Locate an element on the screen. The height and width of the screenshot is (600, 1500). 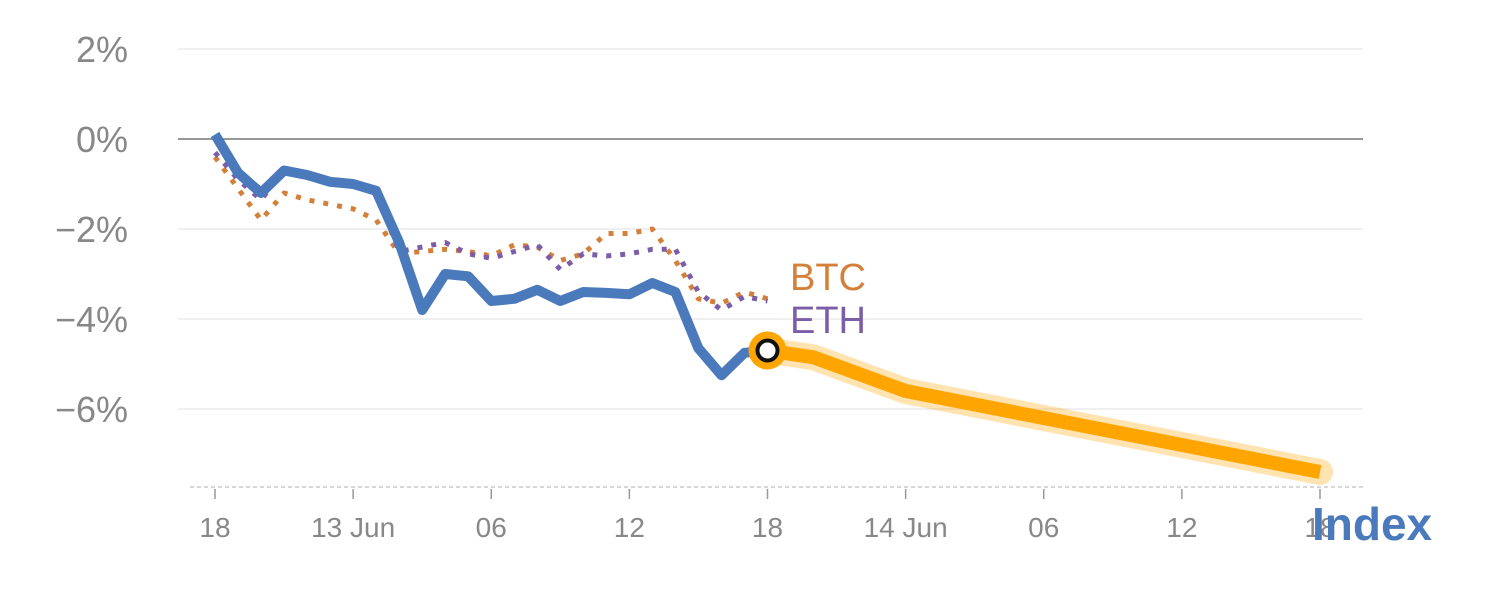
y-axis-ticks: 2% 0% −2% −4% −6% is located at coordinates (91, 229).